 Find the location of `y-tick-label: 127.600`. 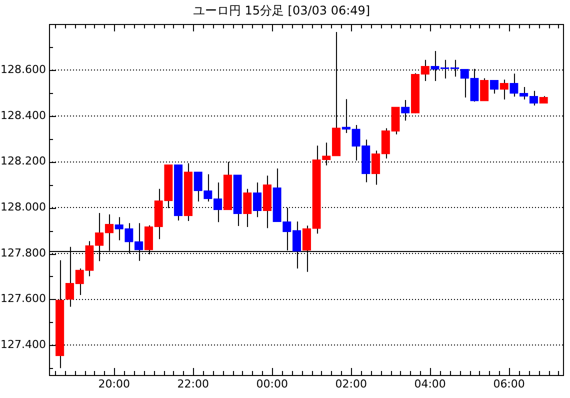

y-tick-label: 127.600 is located at coordinates (23, 299).